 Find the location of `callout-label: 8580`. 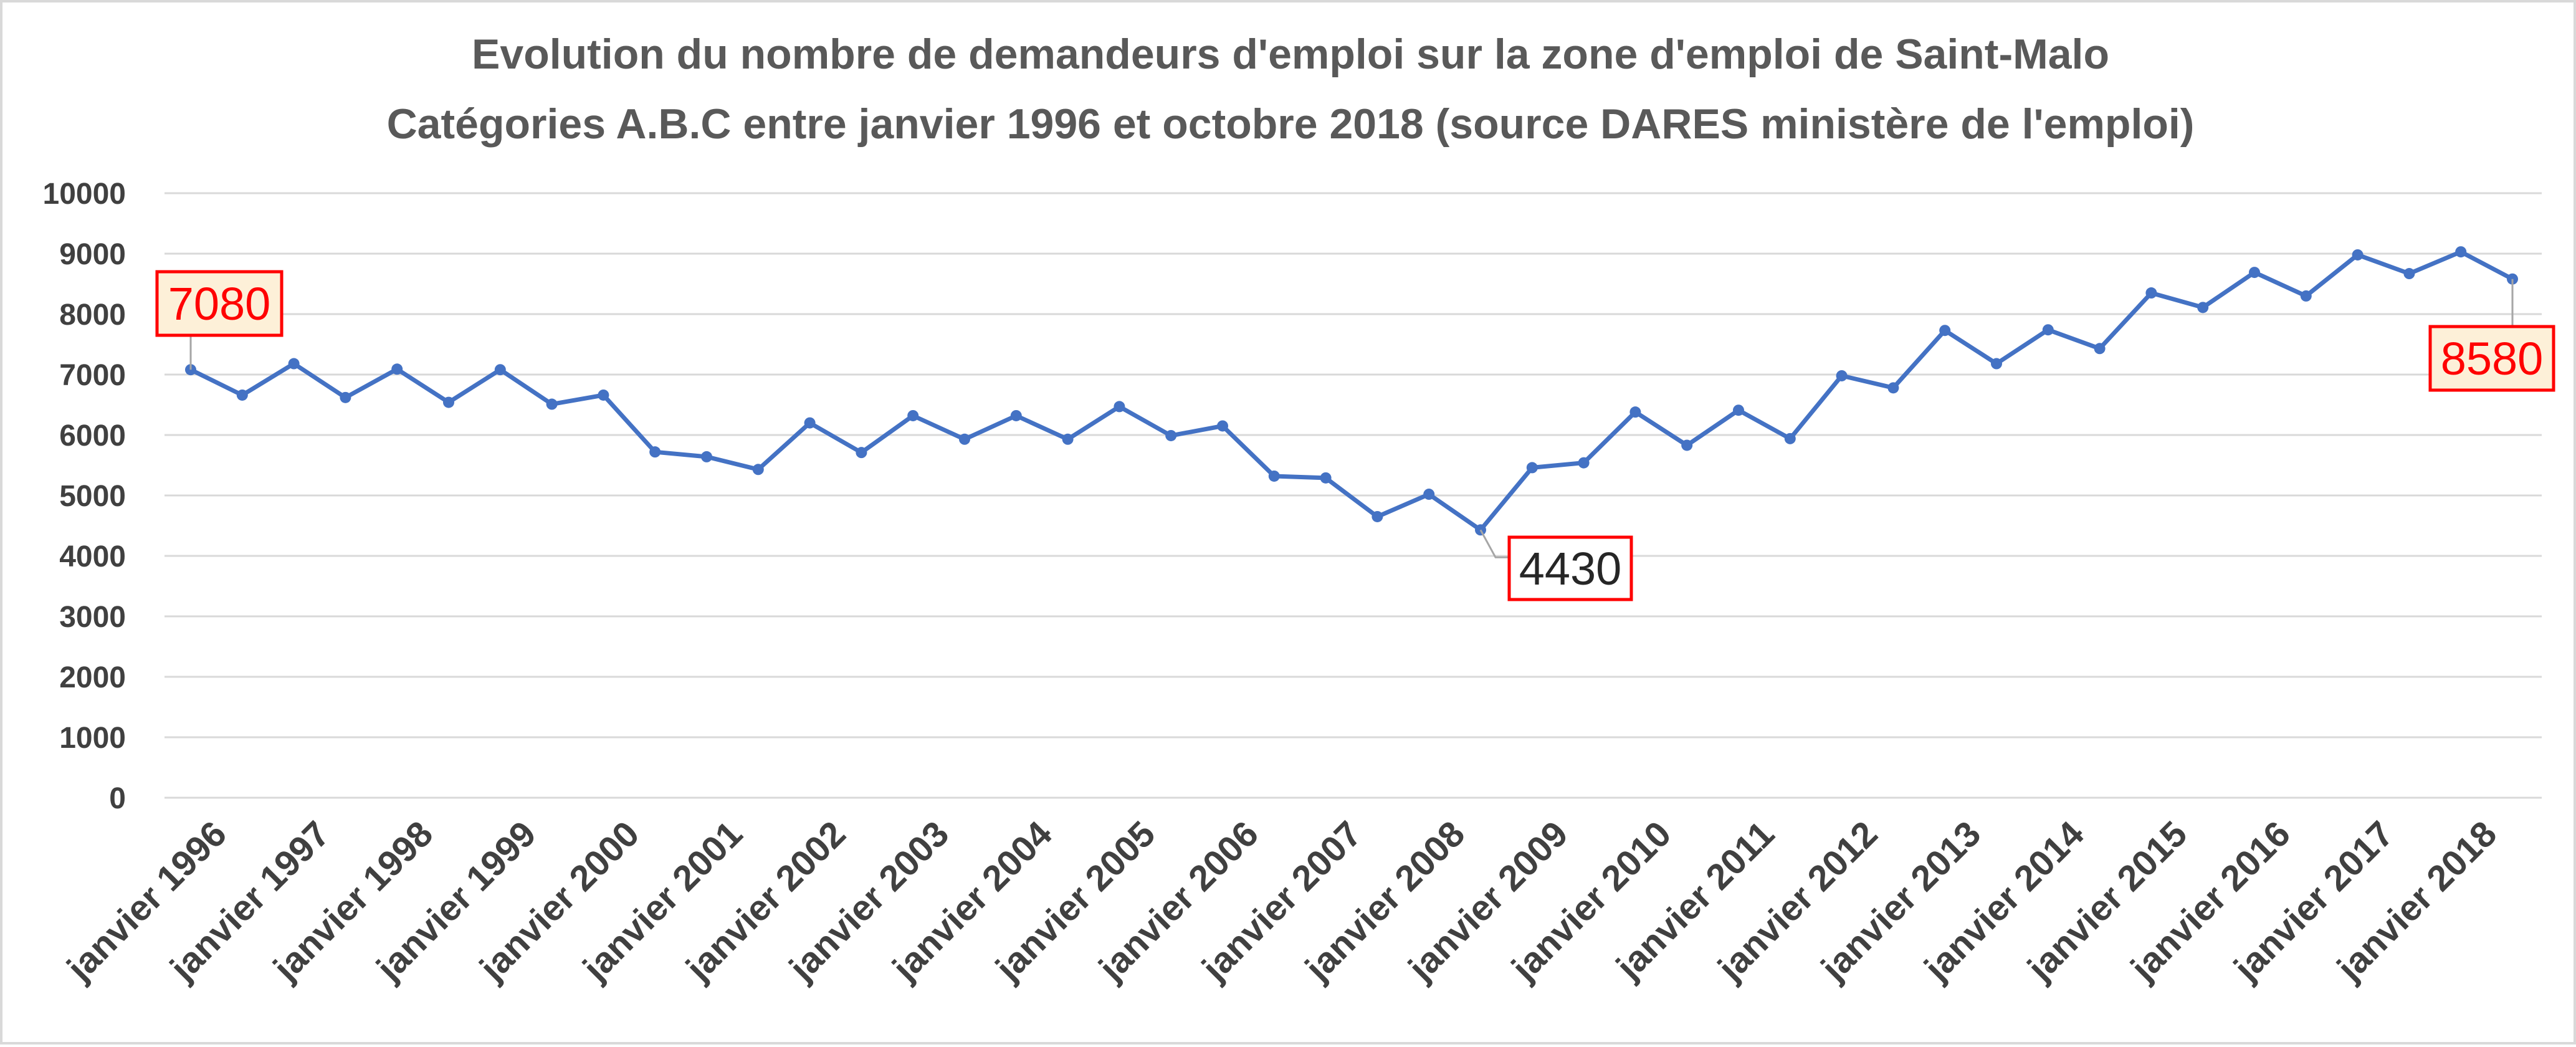

callout-label: 8580 is located at coordinates (2492, 359).